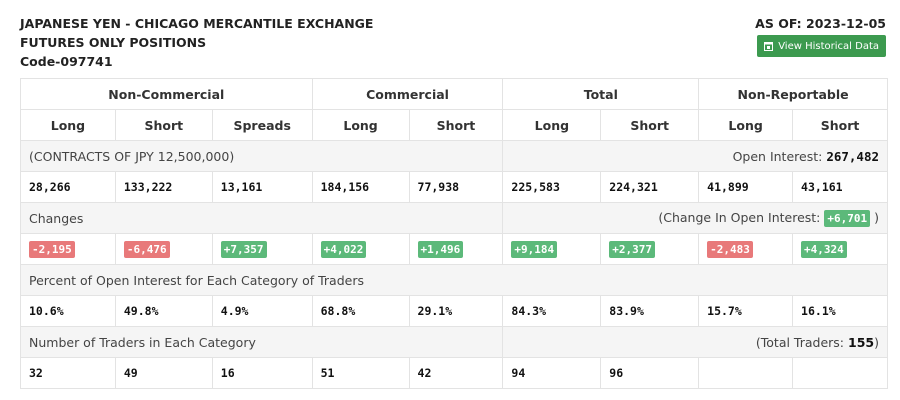  Describe the element at coordinates (852, 156) in the screenshot. I see `open-interest-value: 267,482` at that location.